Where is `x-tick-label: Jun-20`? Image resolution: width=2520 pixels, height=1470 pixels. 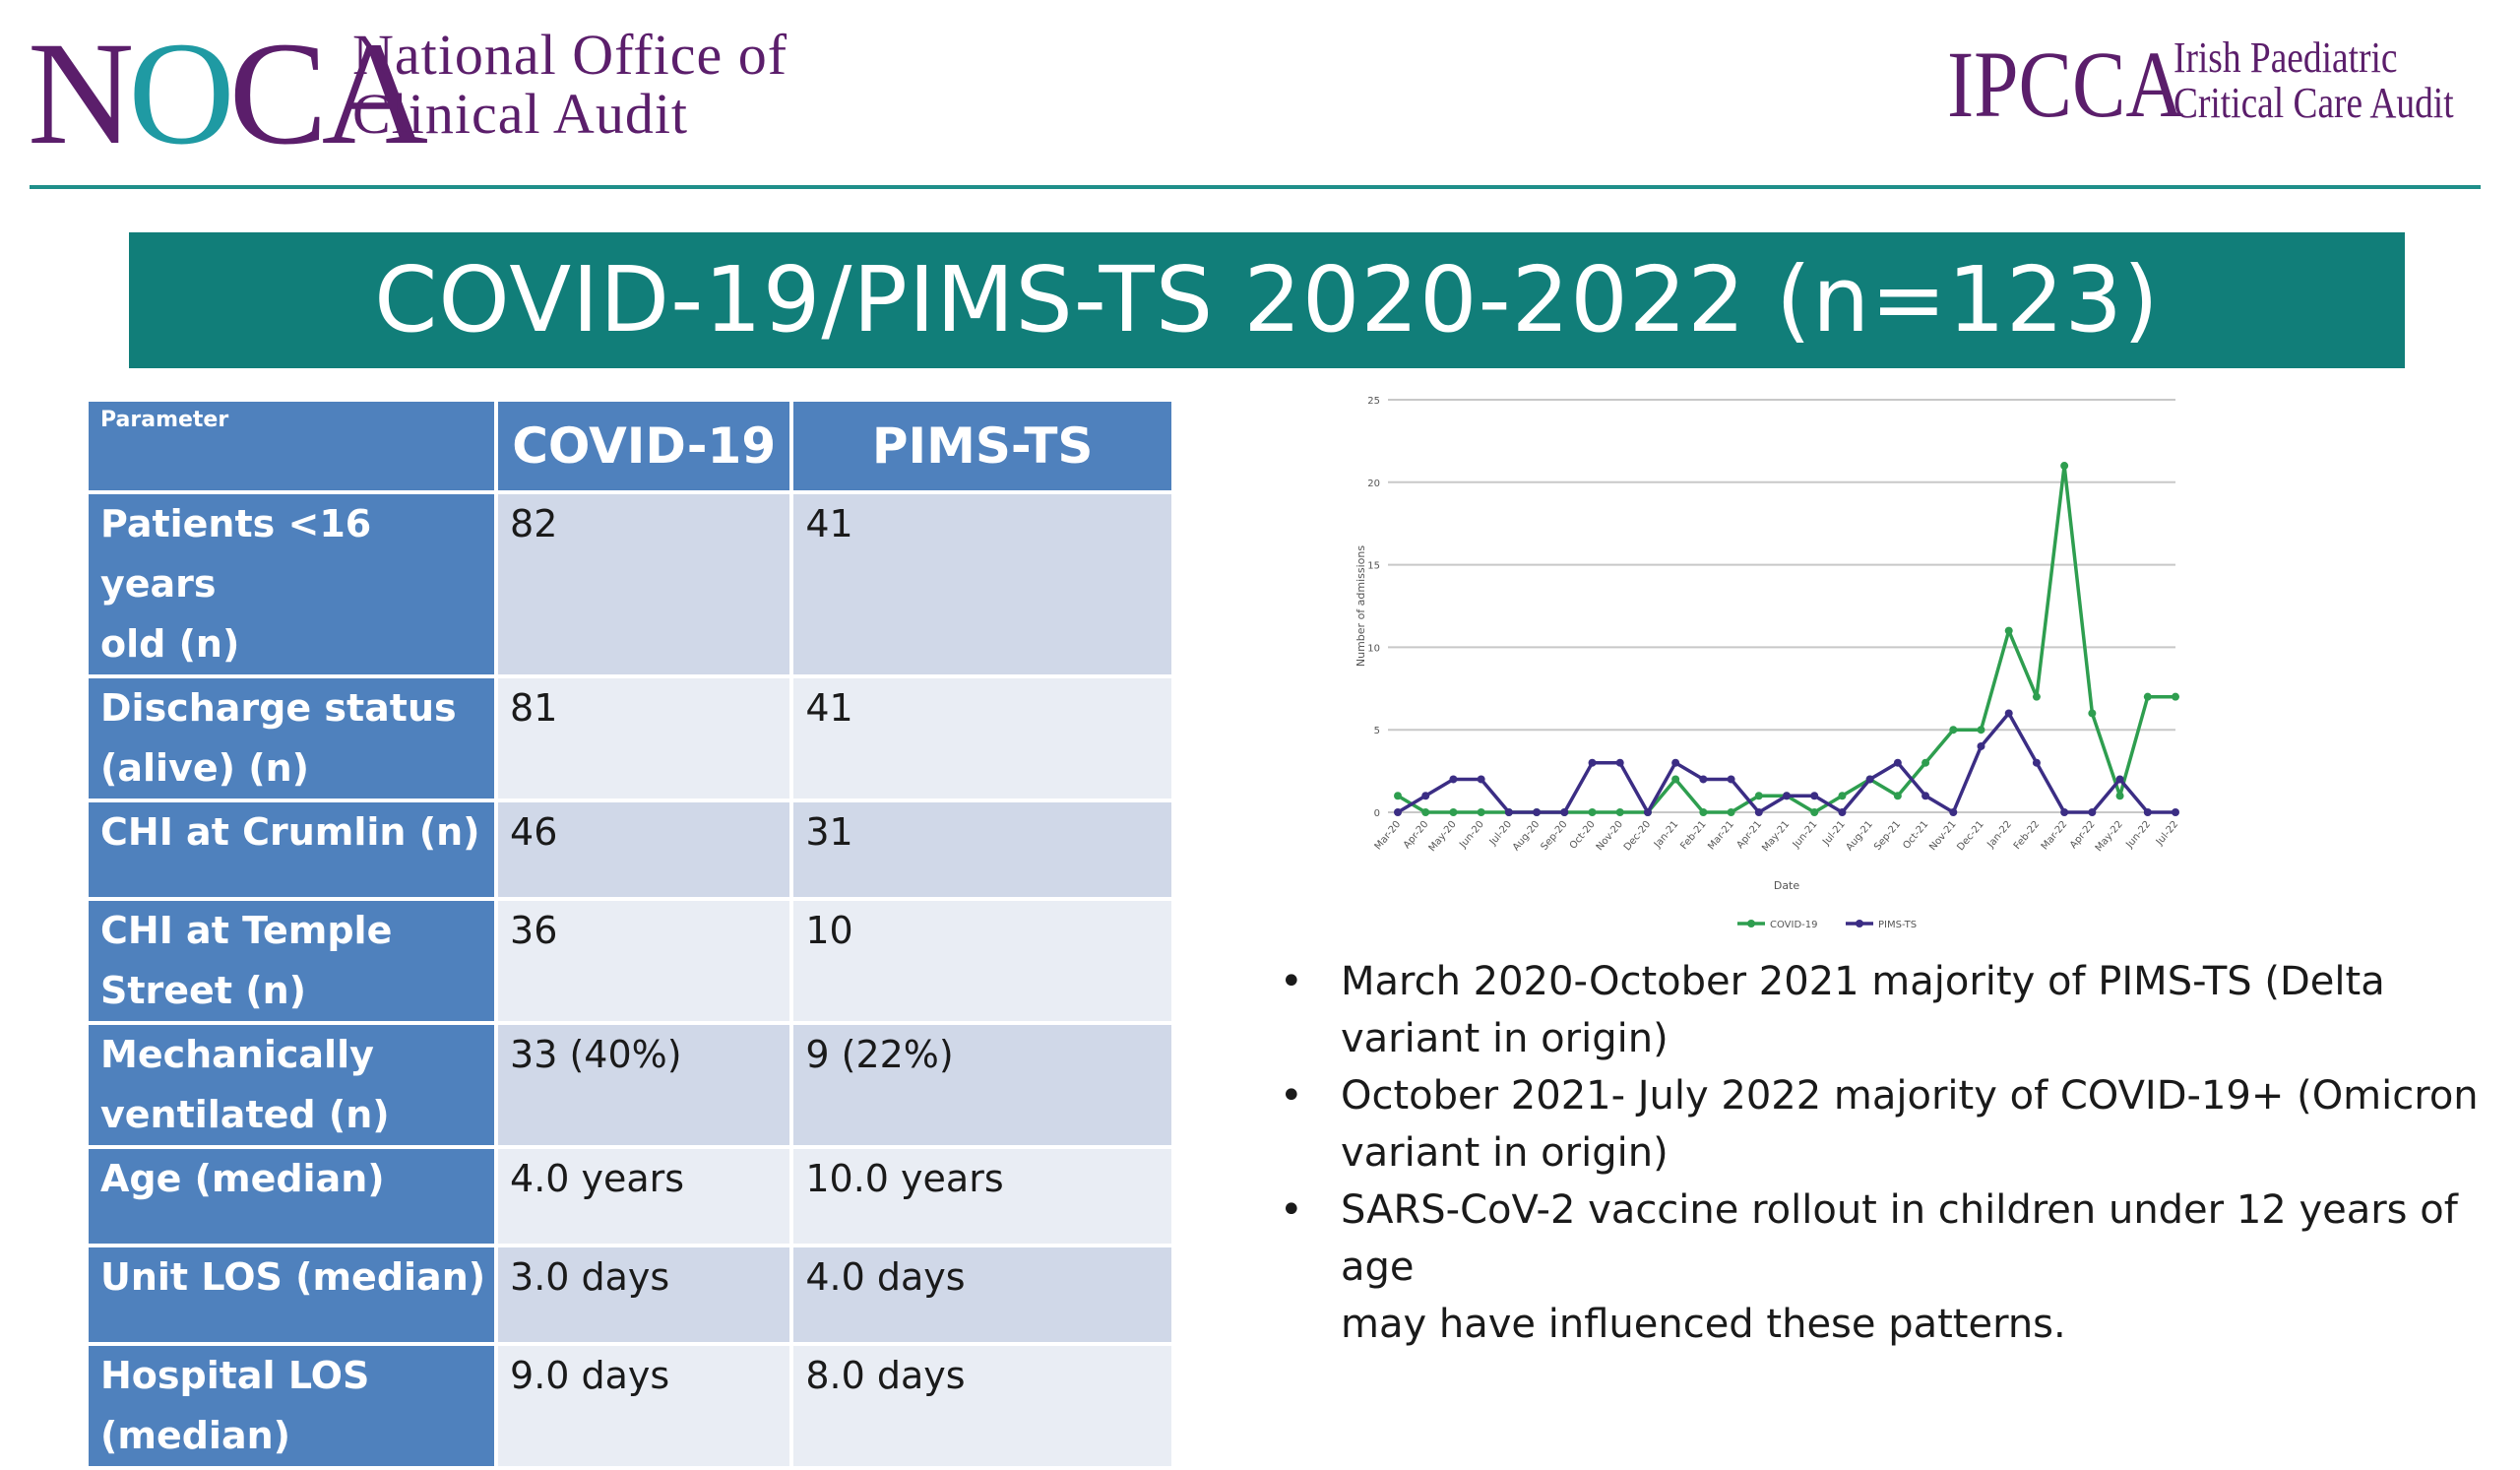 x-tick-label: Jun-20 is located at coordinates (1471, 835).